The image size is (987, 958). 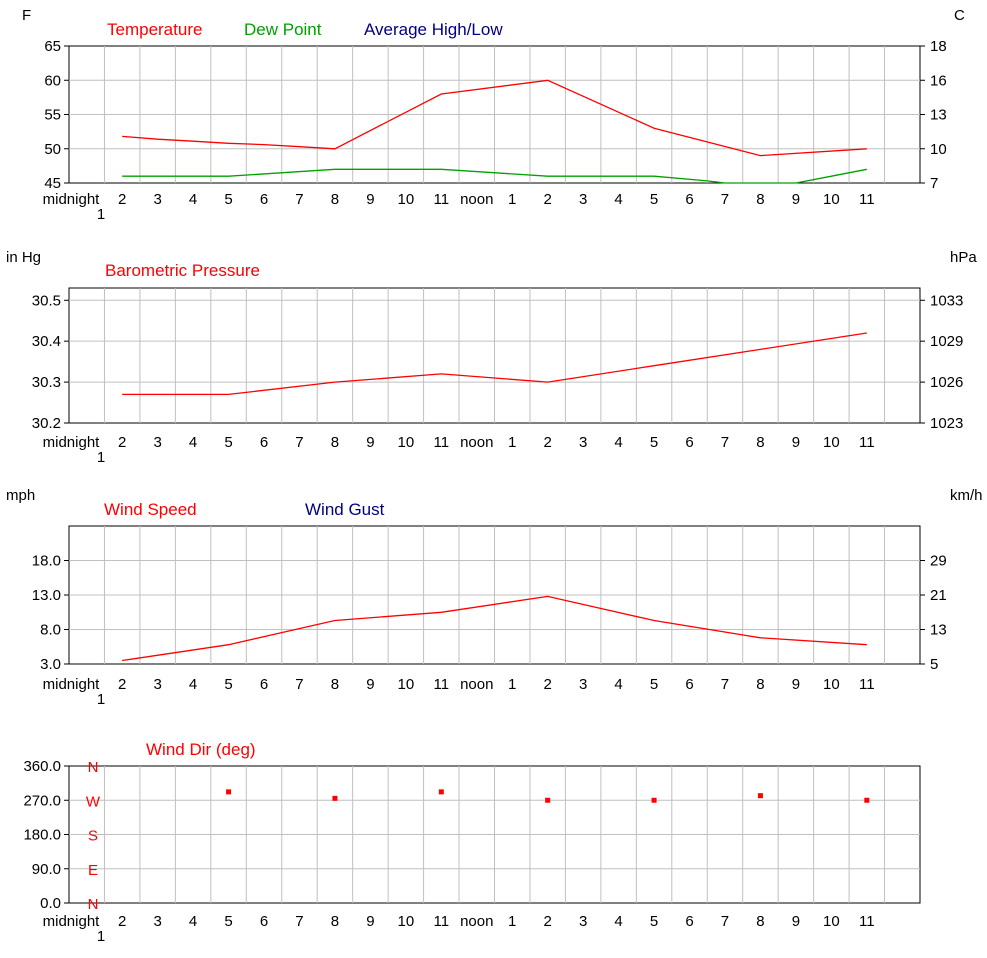 I want to click on y-tick-label-left: 60, so click(x=52, y=80).